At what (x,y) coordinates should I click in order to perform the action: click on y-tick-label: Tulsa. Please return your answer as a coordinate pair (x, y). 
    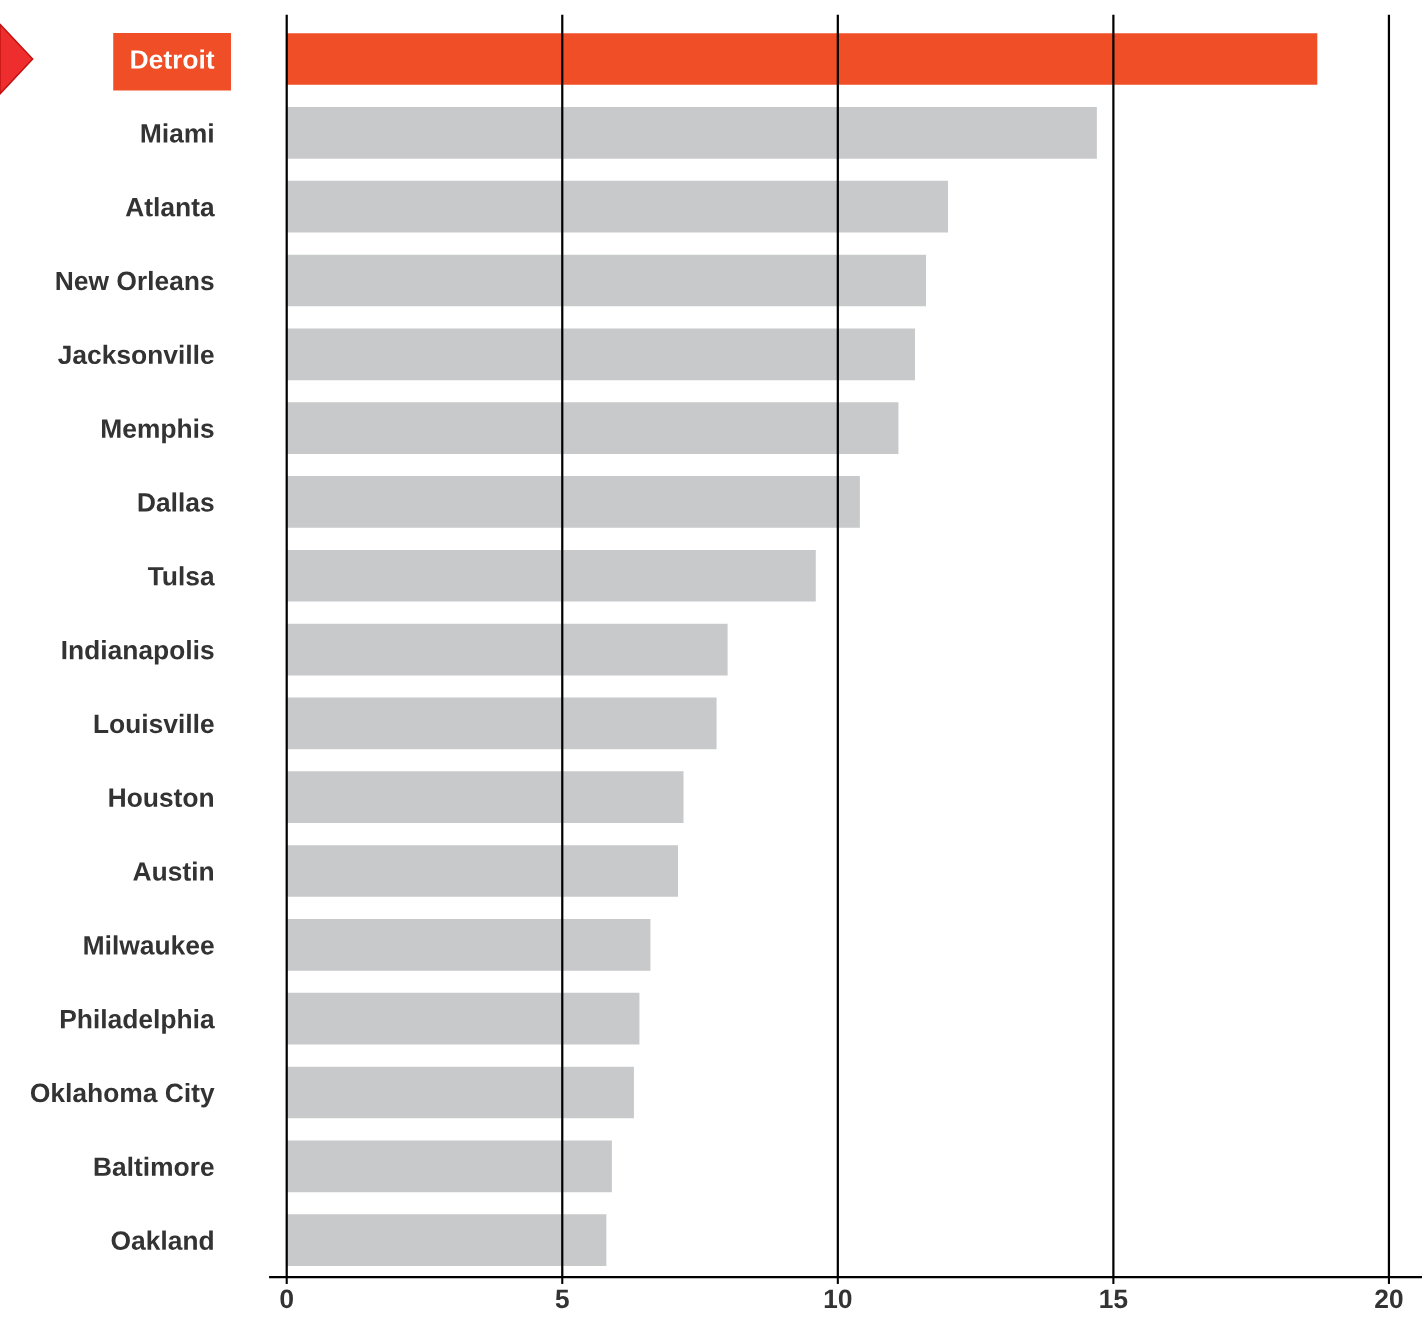
    Looking at the image, I should click on (181, 576).